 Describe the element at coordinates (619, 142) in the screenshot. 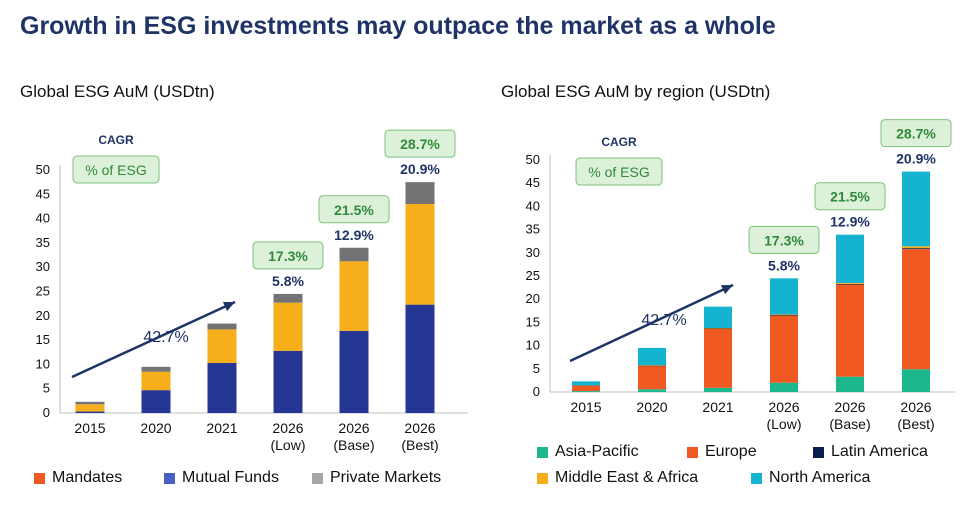

I see `right-cagr-header: CAGR` at that location.